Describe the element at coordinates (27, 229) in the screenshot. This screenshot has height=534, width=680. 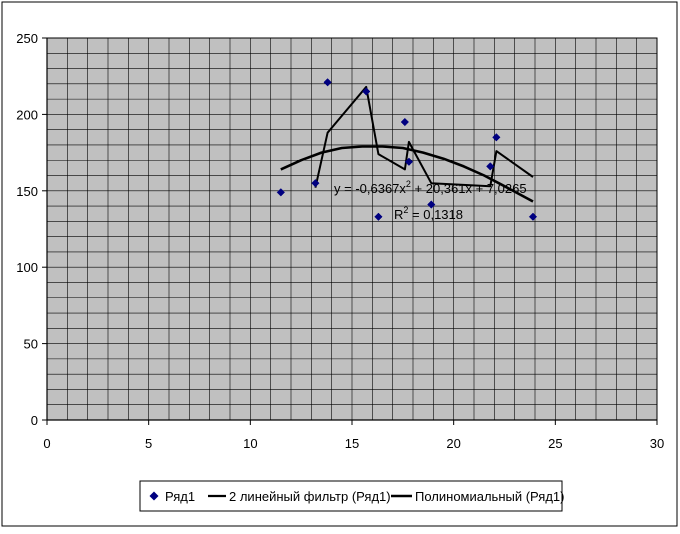
I see `y-tick-labels: 0 50 100 150 200 250` at that location.